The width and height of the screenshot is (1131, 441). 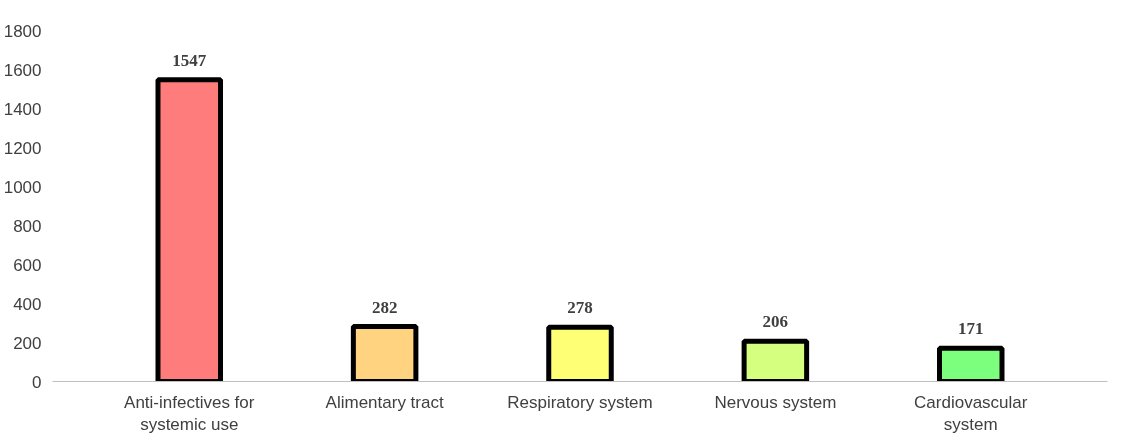 I want to click on x-tick-label: Anti-infectives for systemic use, so click(x=189, y=413).